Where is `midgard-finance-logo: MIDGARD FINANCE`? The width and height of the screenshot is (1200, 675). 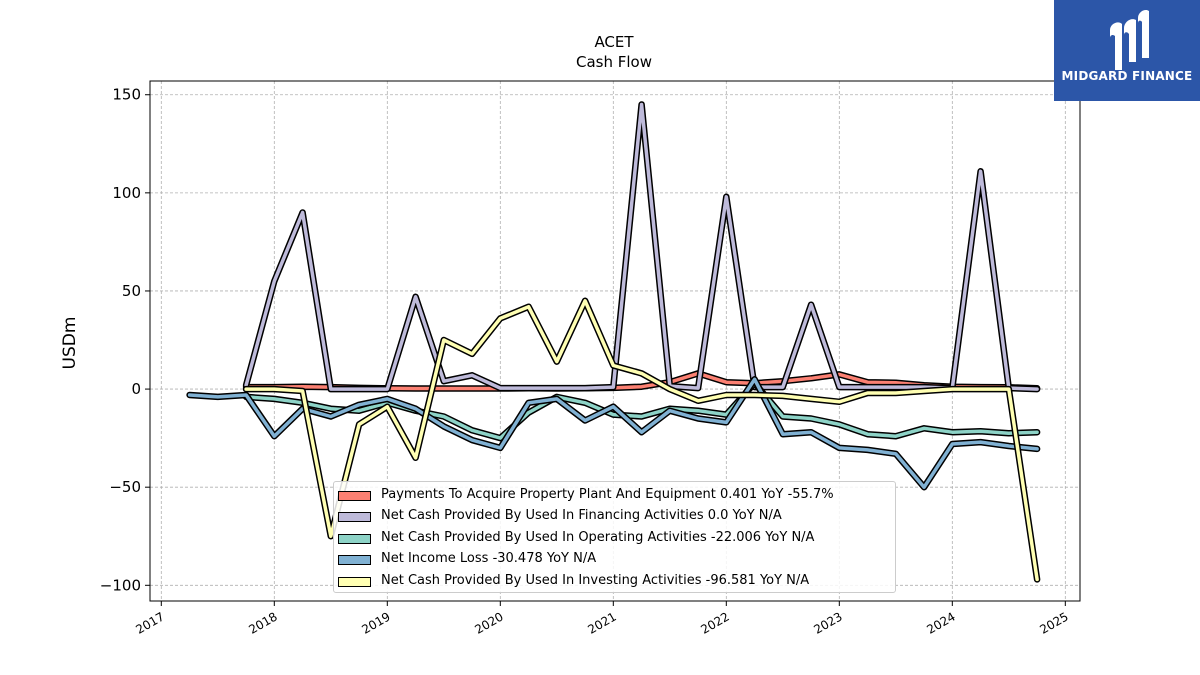
midgard-finance-logo: MIDGARD FINANCE is located at coordinates (1127, 50).